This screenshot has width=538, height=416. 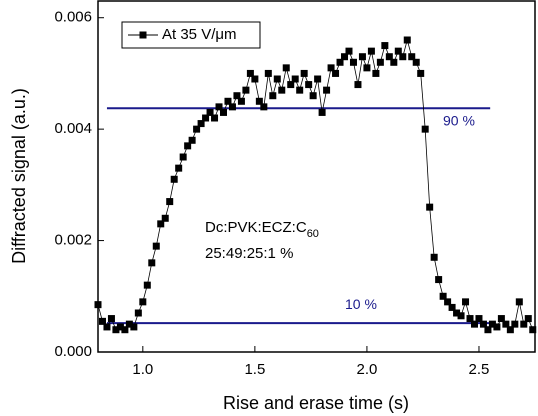 I want to click on y-tick-label: 0.004, so click(x=73, y=128).